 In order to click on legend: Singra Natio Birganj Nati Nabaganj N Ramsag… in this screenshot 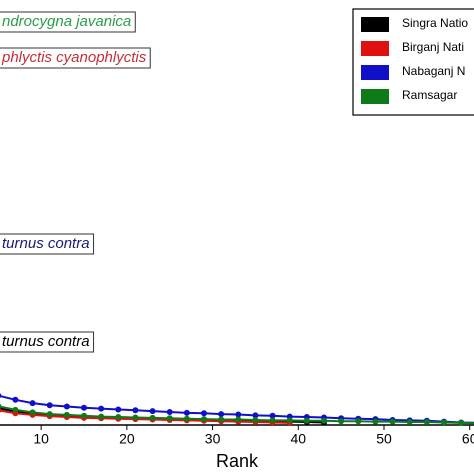, I will do `click(413, 62)`.